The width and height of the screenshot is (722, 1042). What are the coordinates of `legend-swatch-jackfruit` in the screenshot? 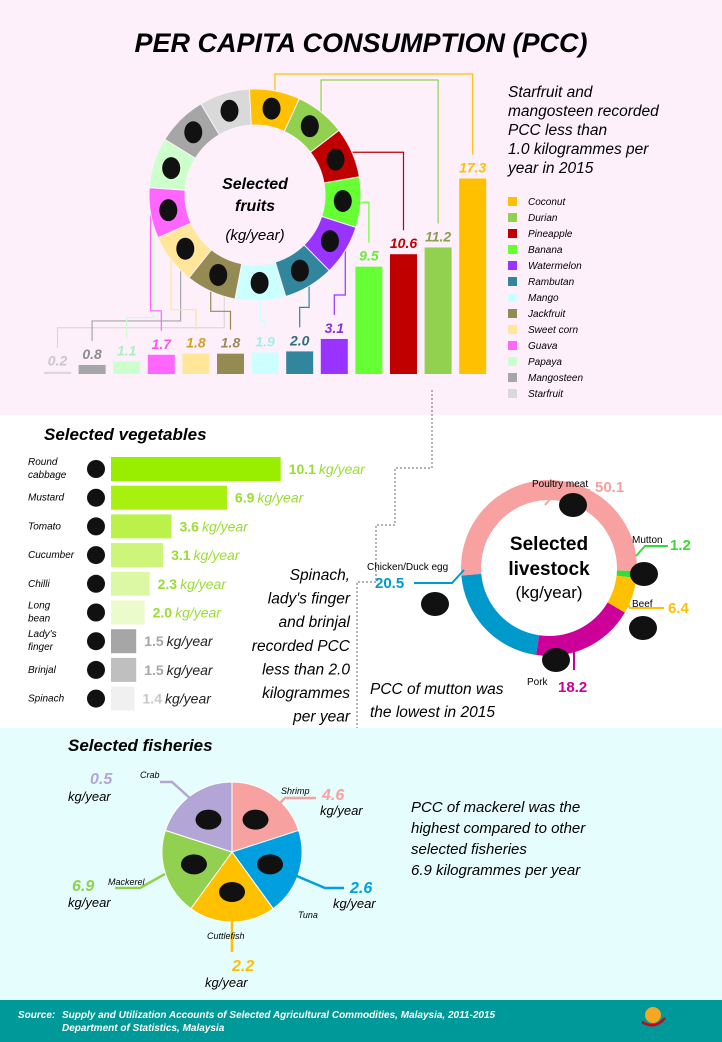 It's located at (512, 313).